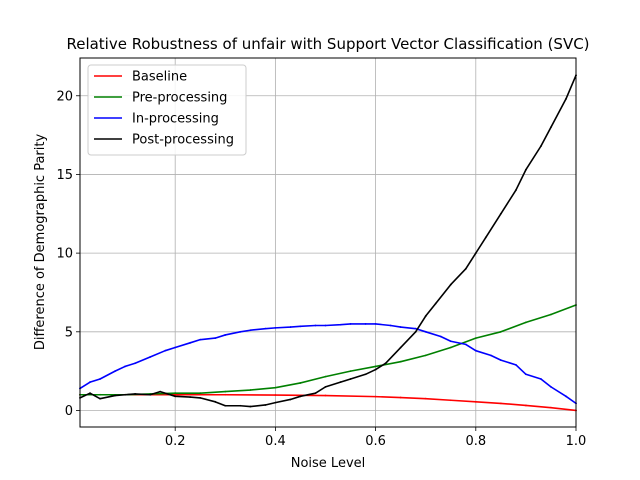  What do you see at coordinates (69, 411) in the screenshot?
I see `y-tick-label: 0` at bounding box center [69, 411].